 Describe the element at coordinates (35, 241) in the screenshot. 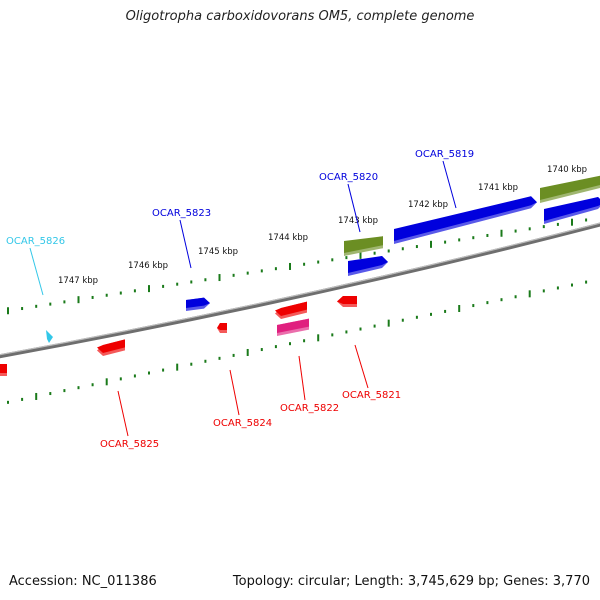

I see `gene-label: OCAR_5826` at that location.